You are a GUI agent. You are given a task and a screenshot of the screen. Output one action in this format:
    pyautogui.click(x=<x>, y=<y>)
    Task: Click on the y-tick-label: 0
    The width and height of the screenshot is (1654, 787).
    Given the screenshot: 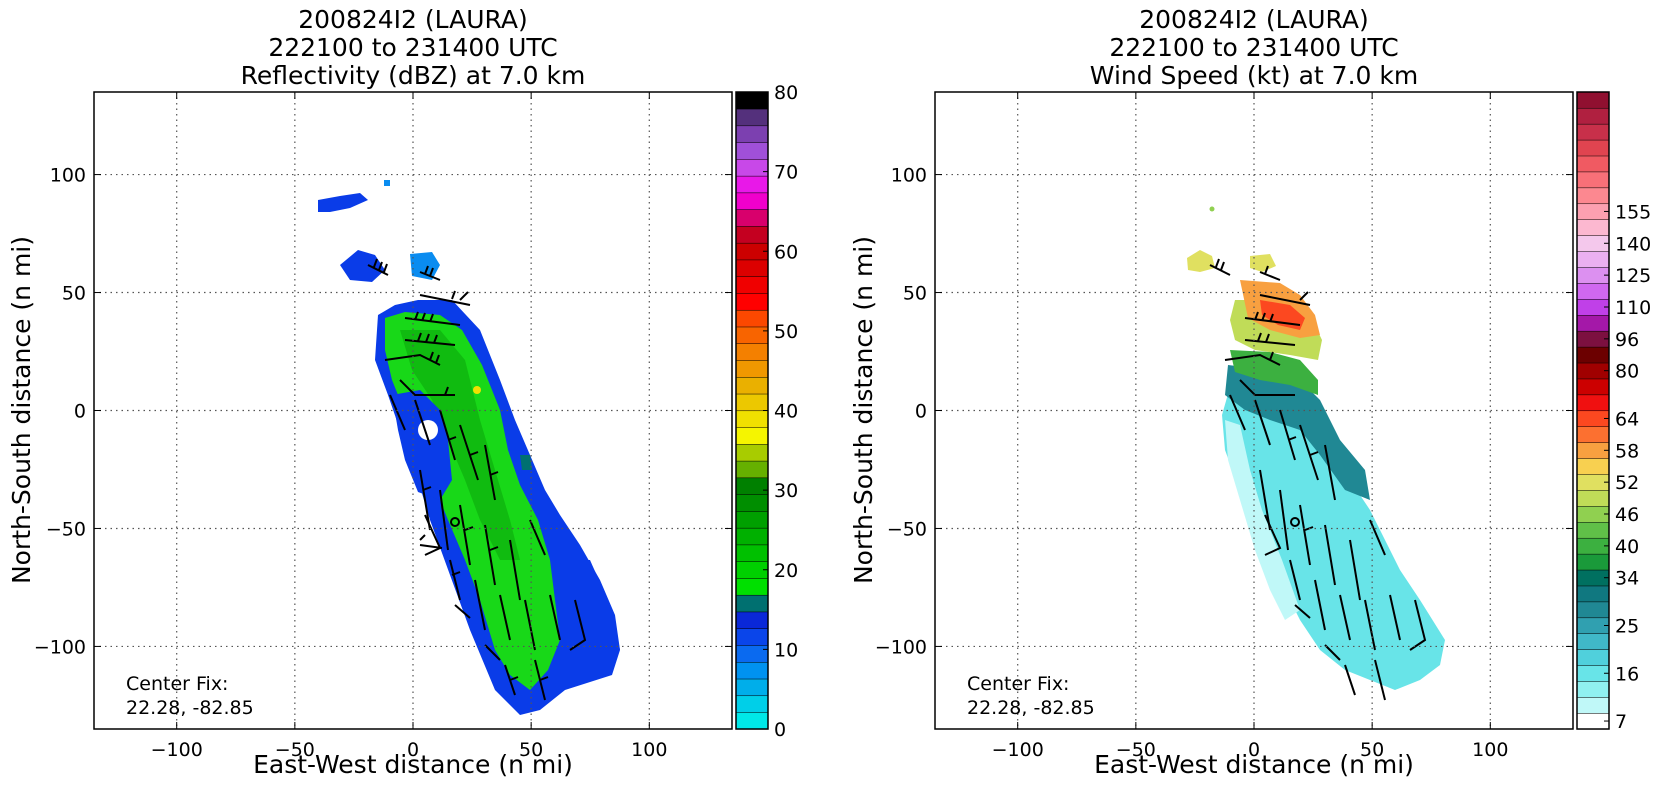 What is the action you would take?
    pyautogui.click(x=921, y=412)
    